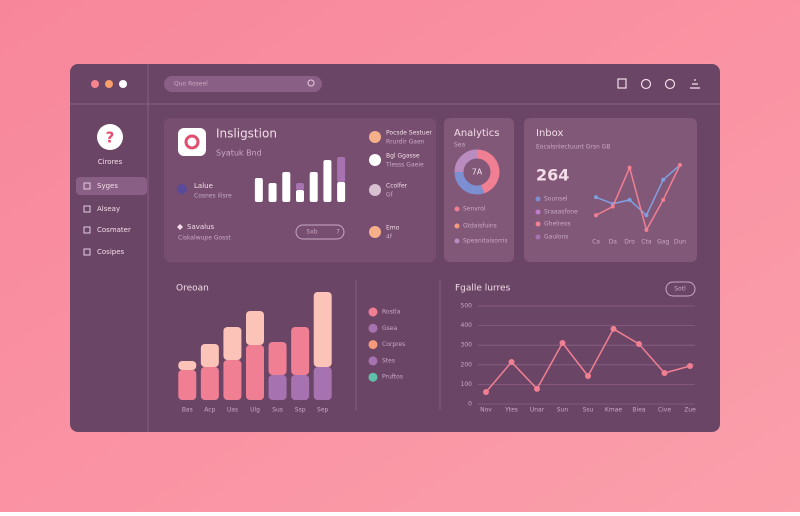 The width and height of the screenshot is (800, 516). What do you see at coordinates (613, 242) in the screenshot?
I see `x-tick-label: Da` at bounding box center [613, 242].